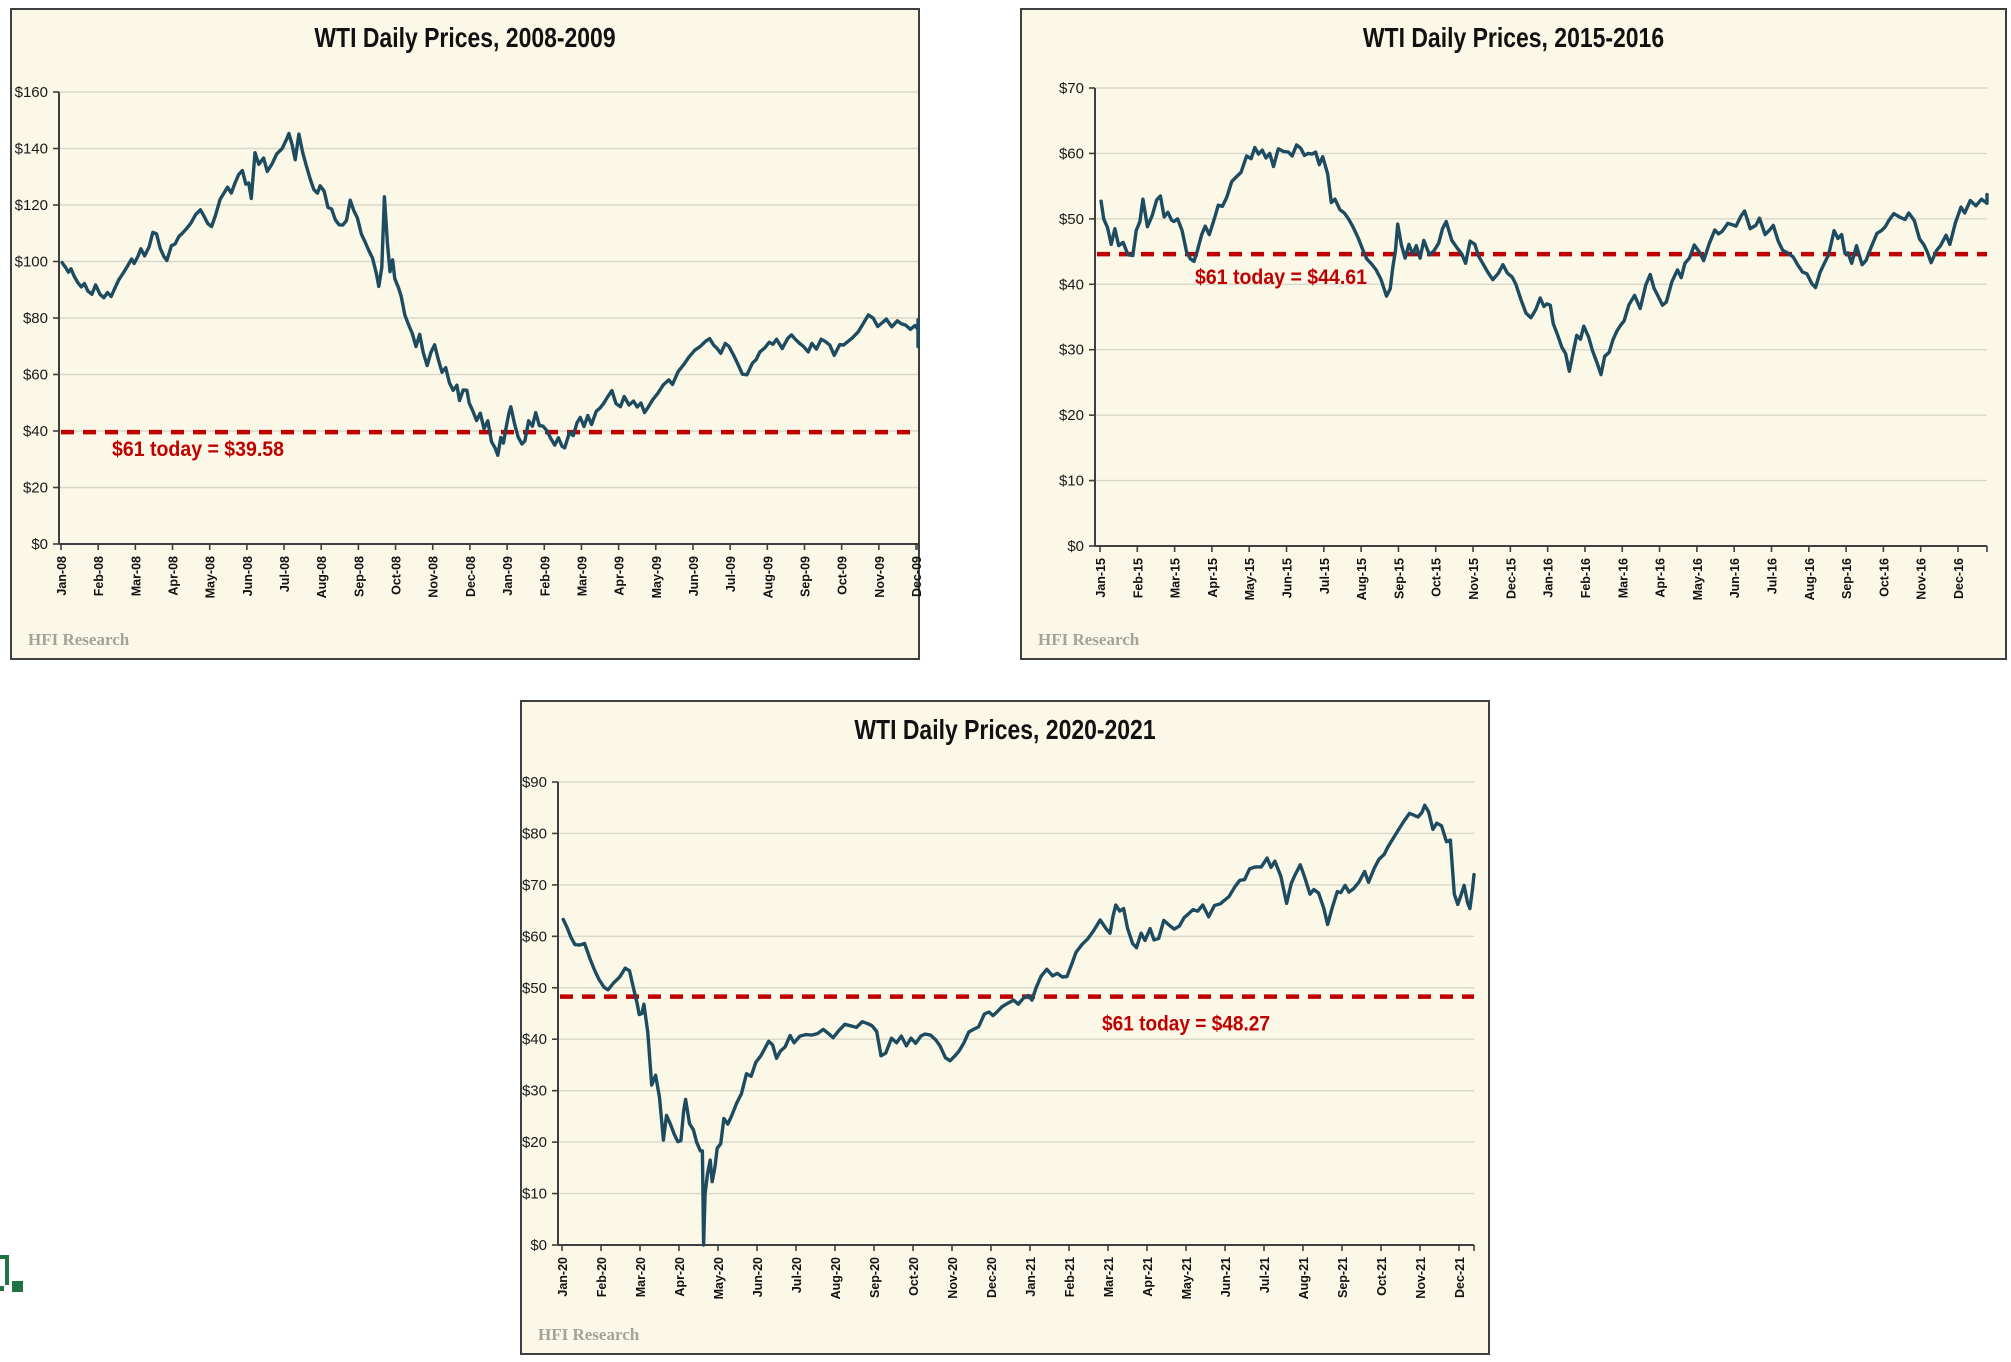  What do you see at coordinates (1922, 579) in the screenshot?
I see `x-tick-label: Nov-16` at bounding box center [1922, 579].